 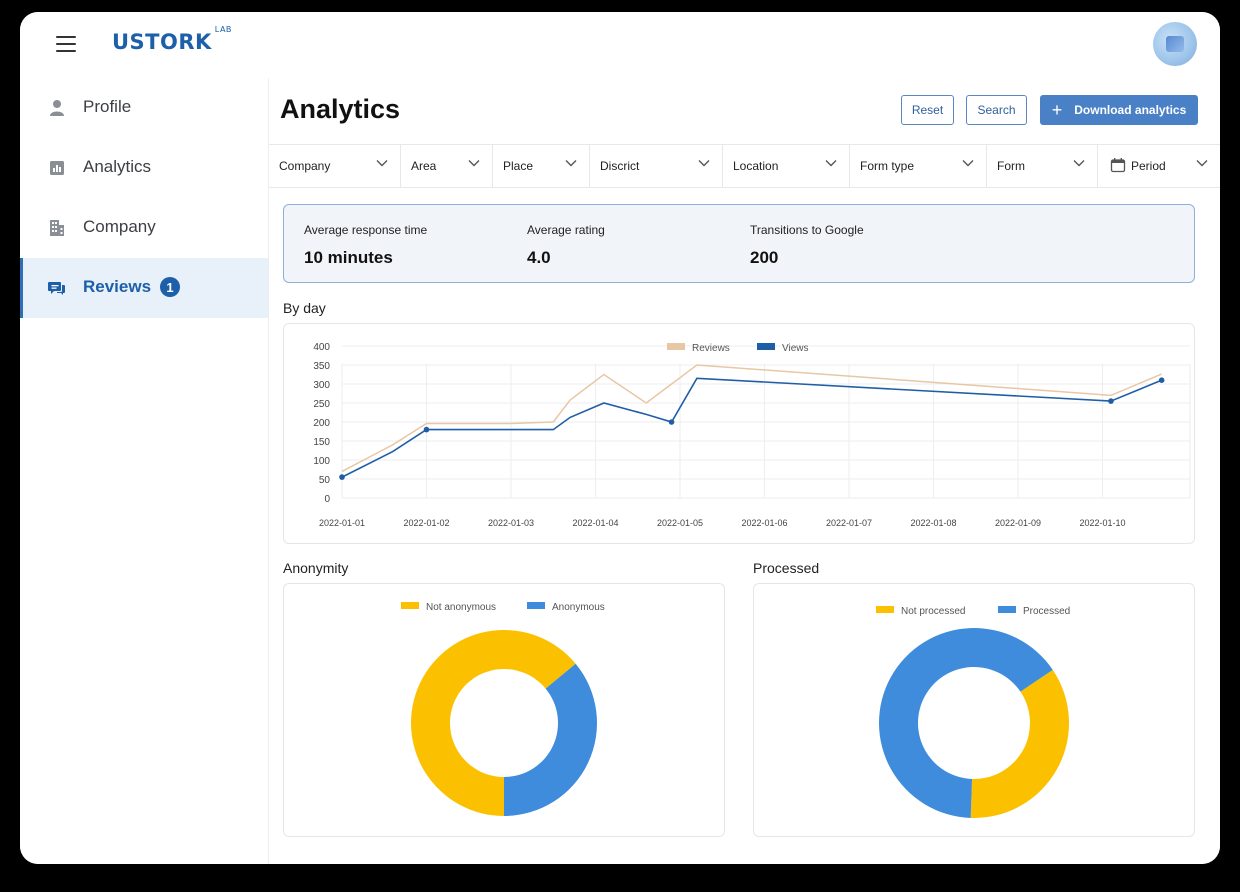 I want to click on by-day-title: By day, so click(x=304, y=308).